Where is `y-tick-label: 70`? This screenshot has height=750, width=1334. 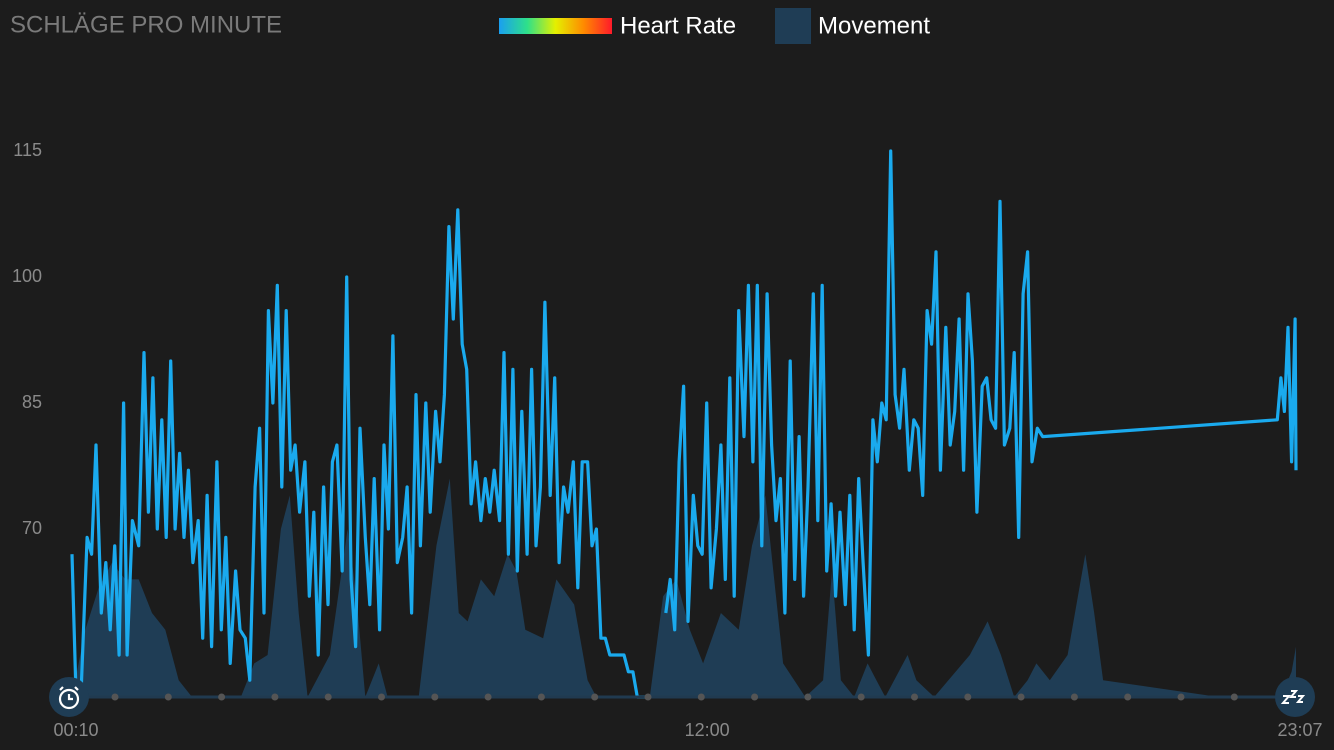
y-tick-label: 70 is located at coordinates (32, 528).